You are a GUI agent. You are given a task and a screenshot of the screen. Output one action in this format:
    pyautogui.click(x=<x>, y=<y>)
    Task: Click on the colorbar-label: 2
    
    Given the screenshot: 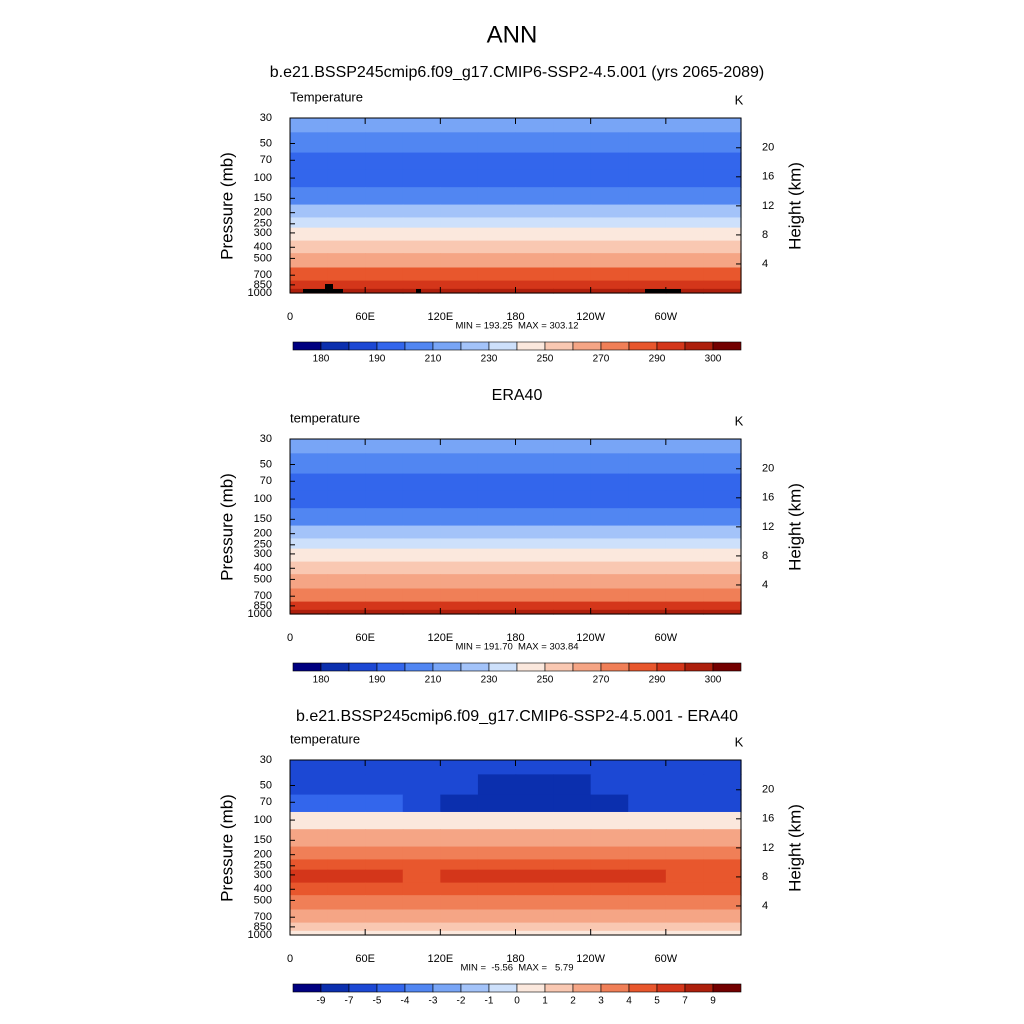 What is the action you would take?
    pyautogui.click(x=573, y=1001)
    